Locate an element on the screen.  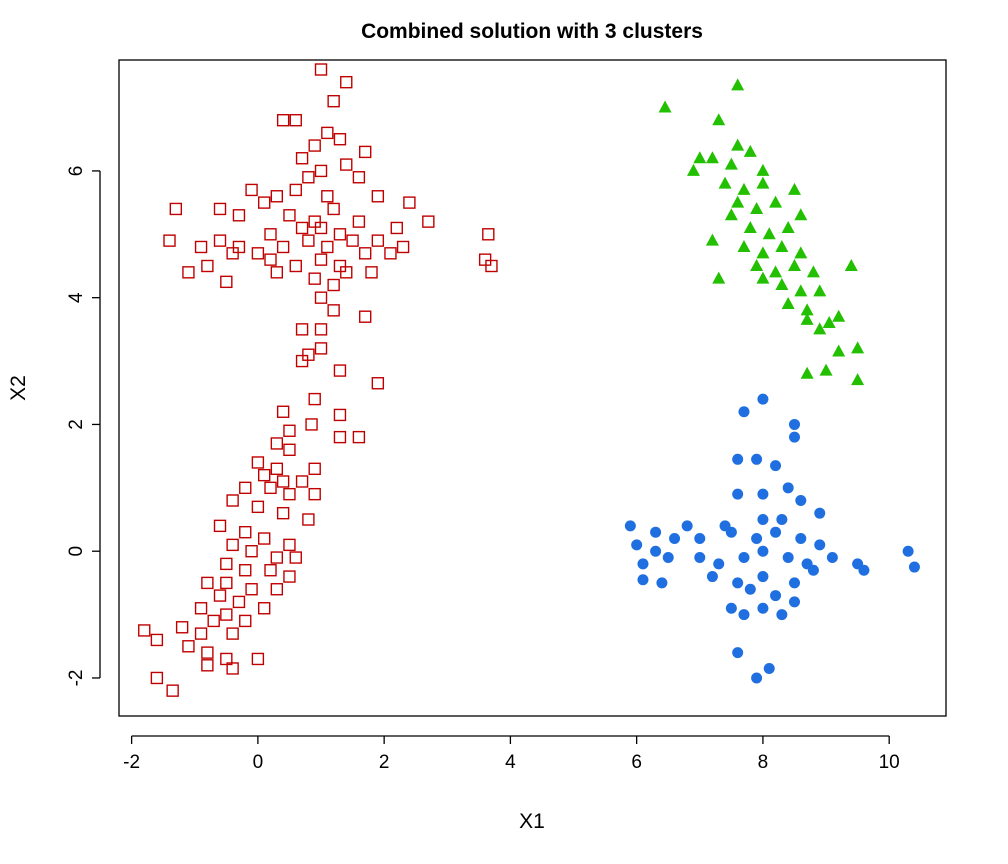
x-axis: -2 0 2 4 6 8 10 is located at coordinates (511, 754).